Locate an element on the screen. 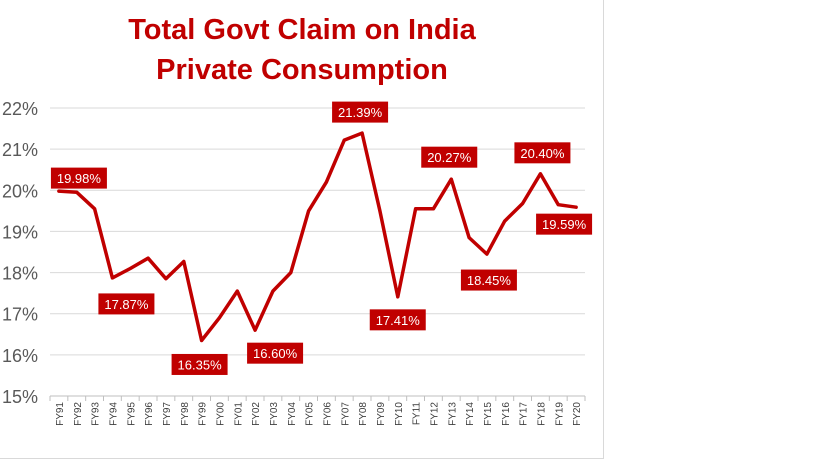  data-point-FY20 is located at coordinates (576, 207).